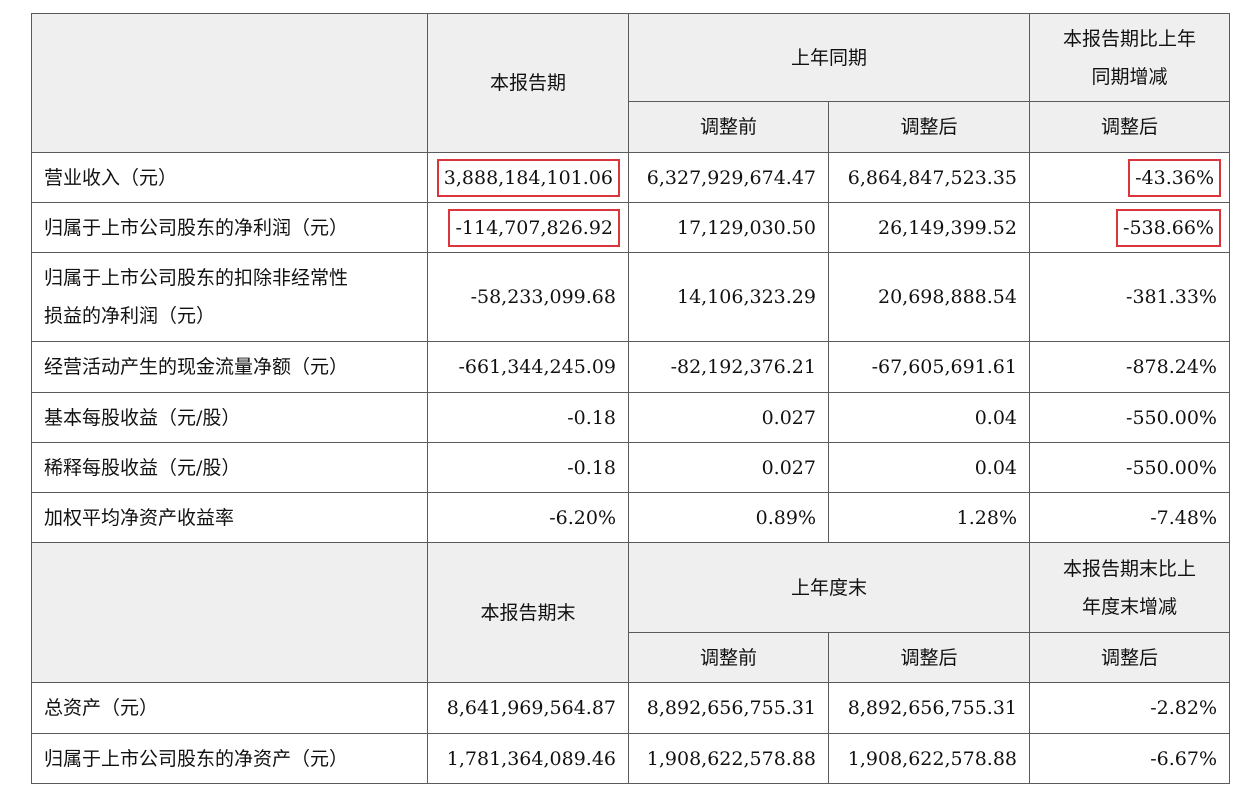 This screenshot has height=794, width=1256. I want to click on value-current: 3,888,184,101.06, so click(528, 177).